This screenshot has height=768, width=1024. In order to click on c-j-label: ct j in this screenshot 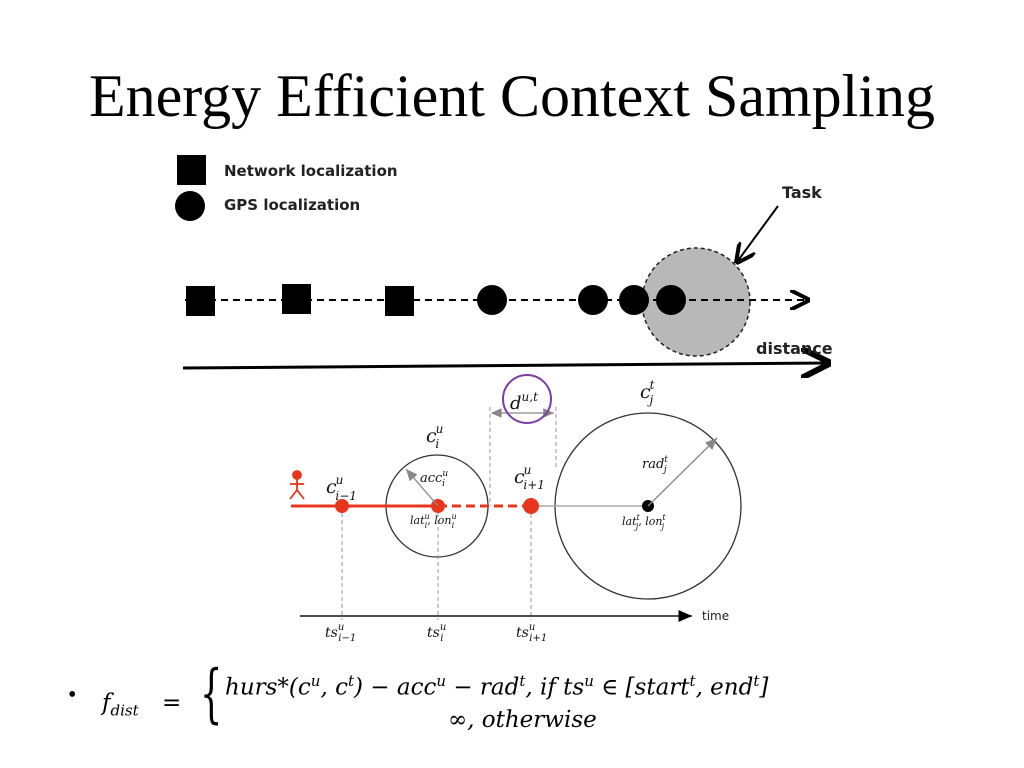, I will do `click(647, 392)`.